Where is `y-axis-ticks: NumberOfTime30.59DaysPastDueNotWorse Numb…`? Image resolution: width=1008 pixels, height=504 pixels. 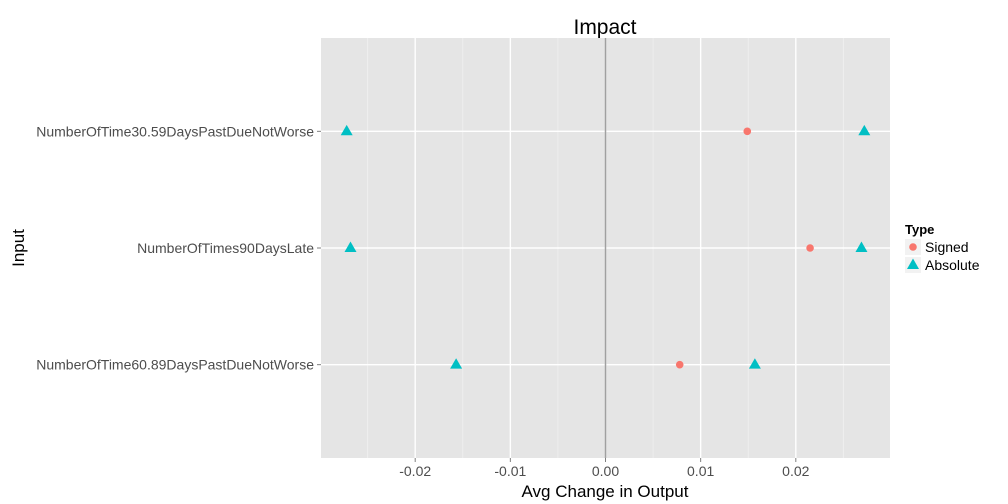 y-axis-ticks: NumberOfTime30.59DaysPastDueNotWorse Numb… is located at coordinates (178, 248).